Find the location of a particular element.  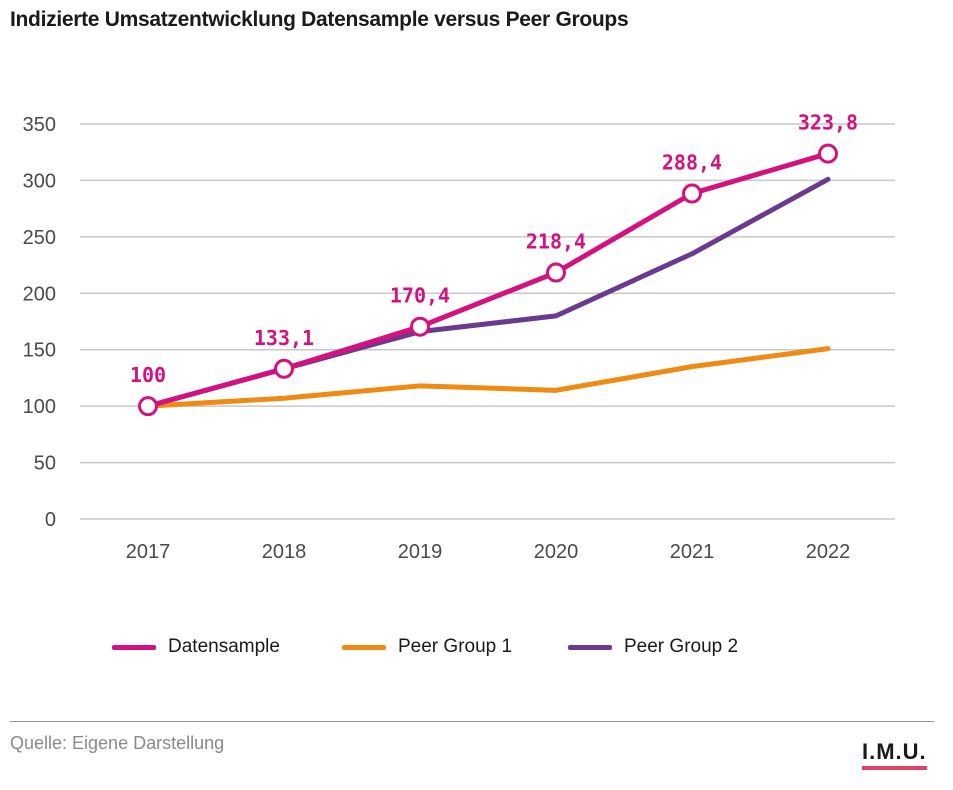

legend-item-peer-group-1: Peer Group 1 is located at coordinates (427, 647).